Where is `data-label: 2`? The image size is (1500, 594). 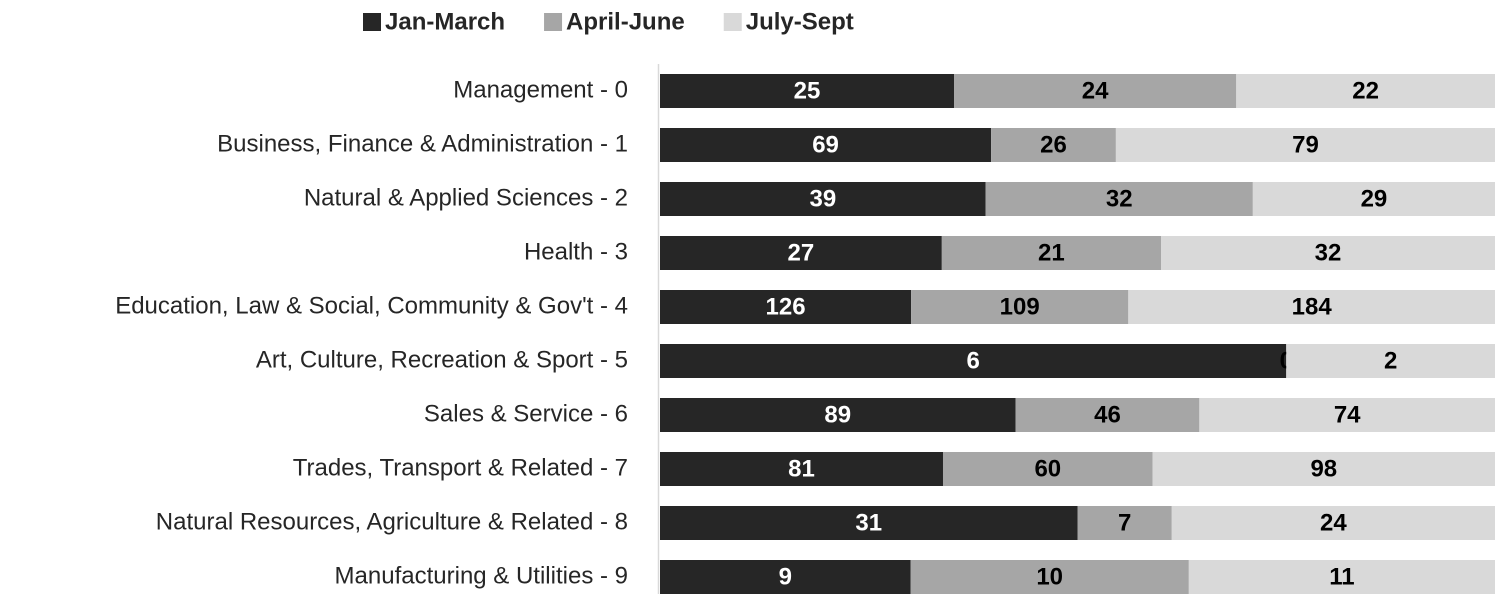
data-label: 2 is located at coordinates (1390, 360).